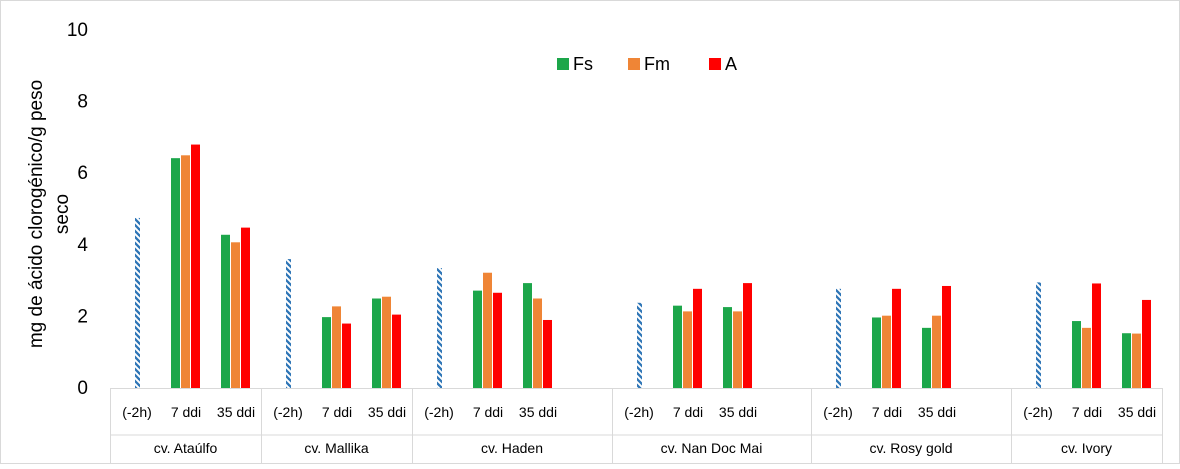 This screenshot has height=469, width=1180. What do you see at coordinates (186, 448) in the screenshot?
I see `category-label: cv. Ataúlfo` at bounding box center [186, 448].